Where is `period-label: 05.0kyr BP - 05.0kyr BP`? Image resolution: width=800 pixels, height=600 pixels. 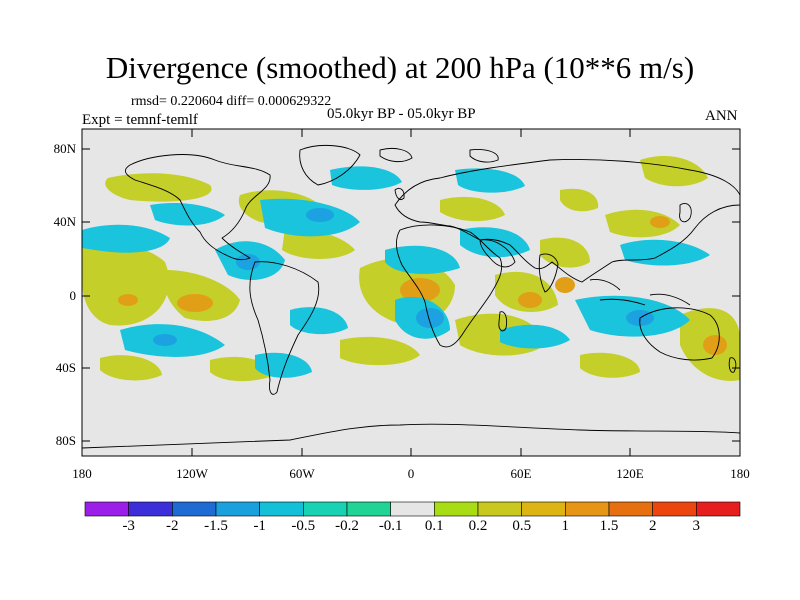 period-label: 05.0kyr BP - 05.0kyr BP is located at coordinates (401, 114).